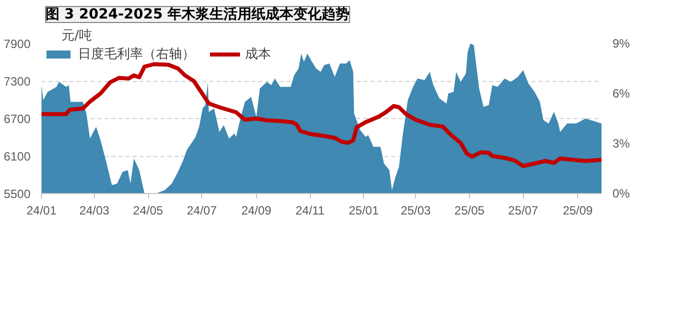 Image resolution: width=677 pixels, height=325 pixels. I want to click on chart-title: 图 3 2024-2025 年木浆生活用纸成本变化趋势, so click(198, 14).